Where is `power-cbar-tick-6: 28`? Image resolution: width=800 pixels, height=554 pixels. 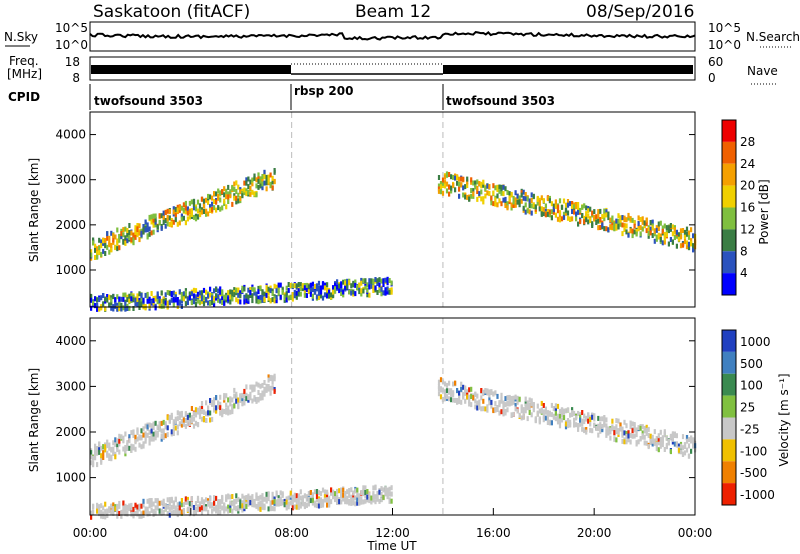
power-cbar-tick-6: 28 is located at coordinates (747, 142).